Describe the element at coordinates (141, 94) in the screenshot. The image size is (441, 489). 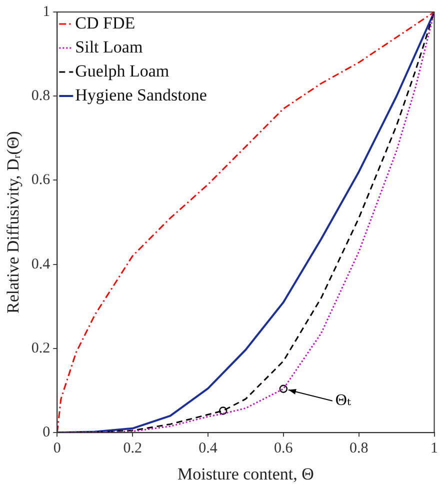
I see `legend-label: Hygiene Sandstone` at that location.